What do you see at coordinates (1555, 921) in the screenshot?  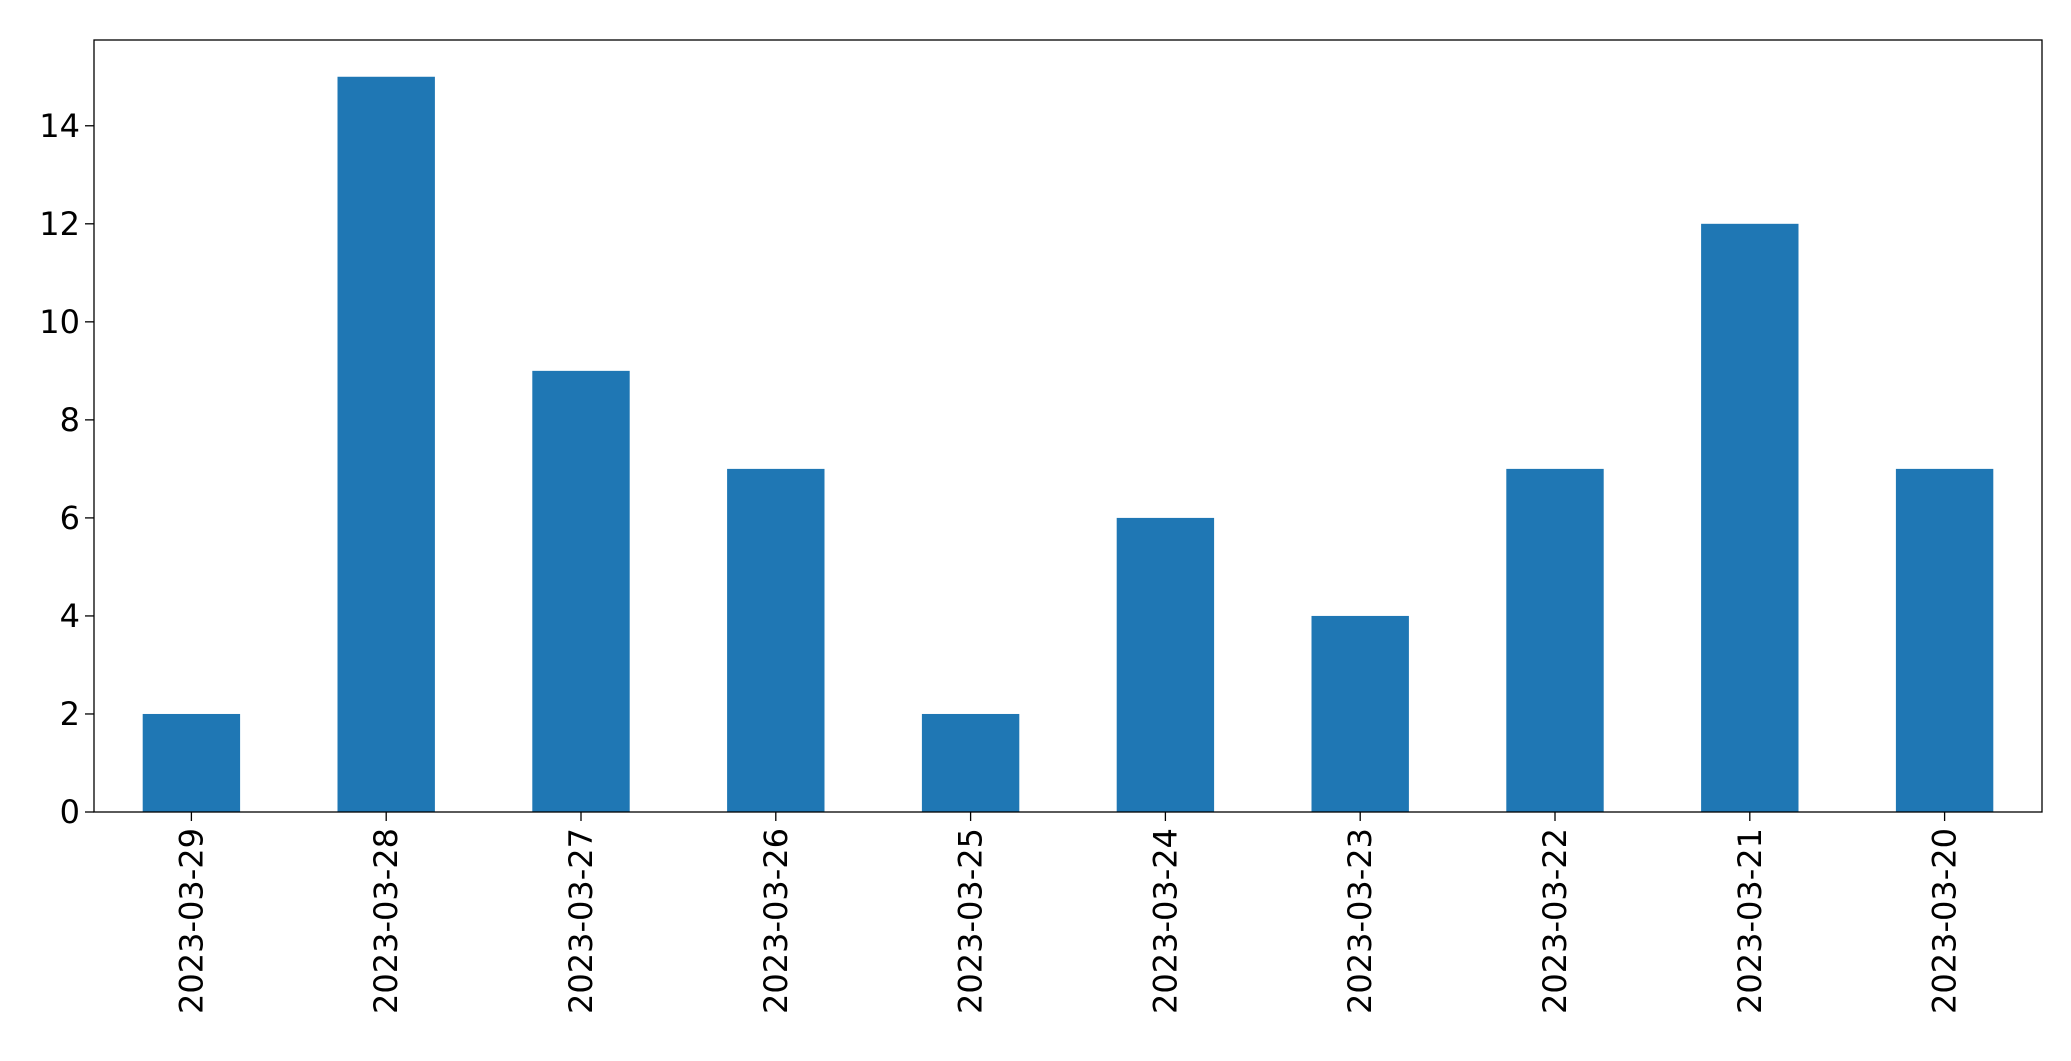 I see `x-tick-label: 2023-03-22` at bounding box center [1555, 921].